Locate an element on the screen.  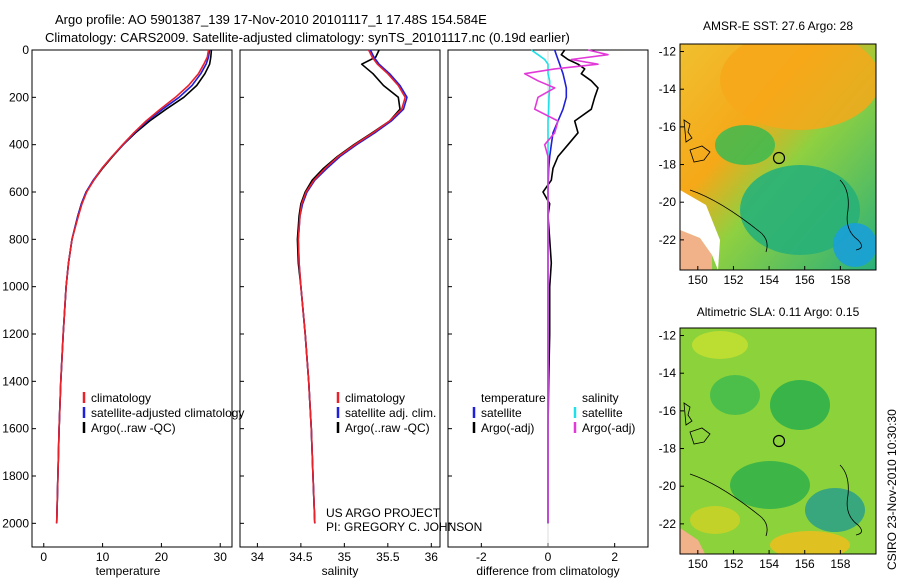
temperature-xticks: 0 10 20 30 is located at coordinates (133, 553).